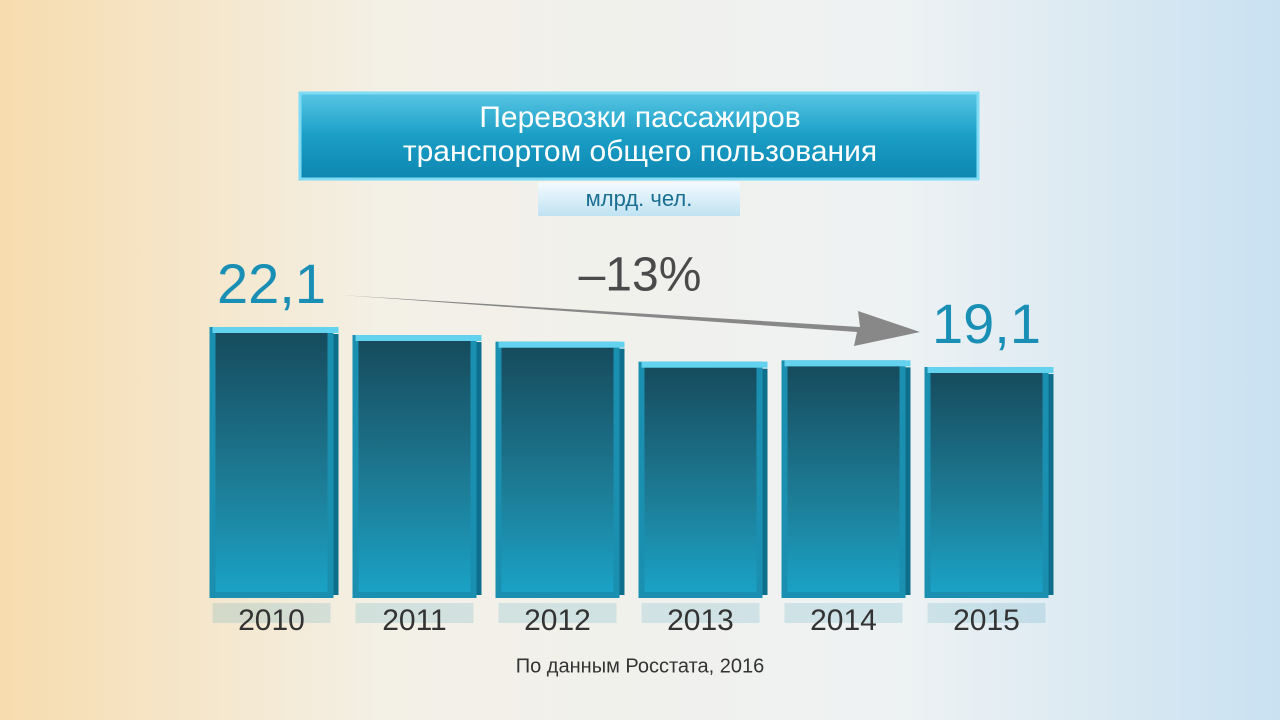 This screenshot has width=1280, height=725. I want to click on chart-title: Перевозки пассажиров, so click(639, 117).